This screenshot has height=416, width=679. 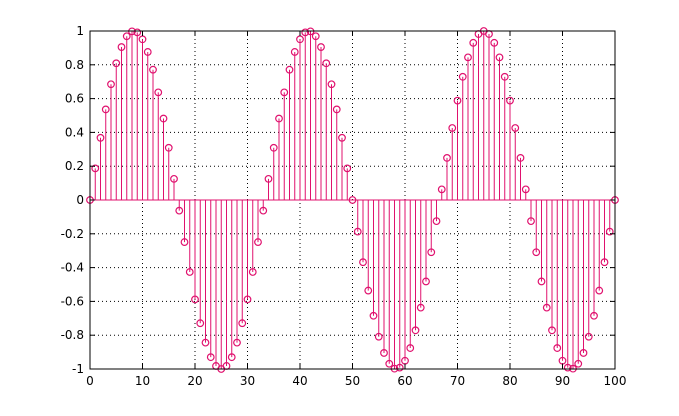 What do you see at coordinates (72, 301) in the screenshot?
I see `y-tick-label: -0.6` at bounding box center [72, 301].